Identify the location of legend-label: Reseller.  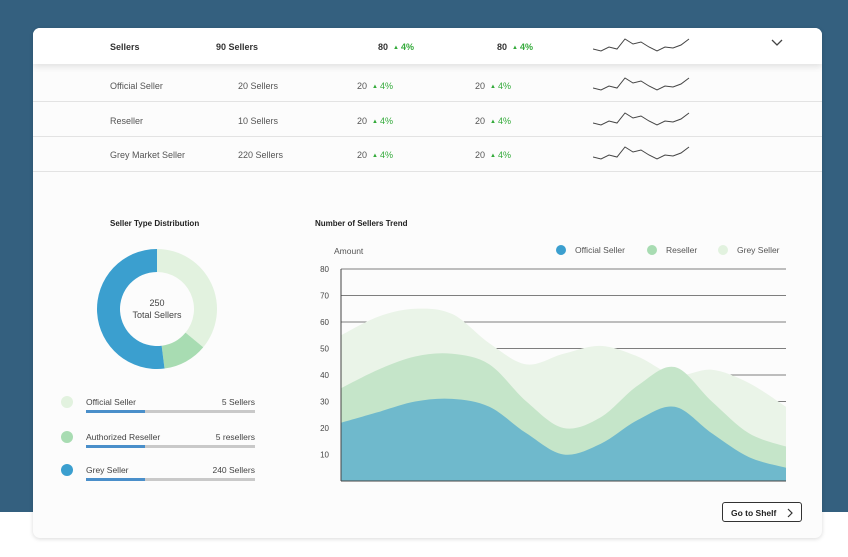
(681, 250).